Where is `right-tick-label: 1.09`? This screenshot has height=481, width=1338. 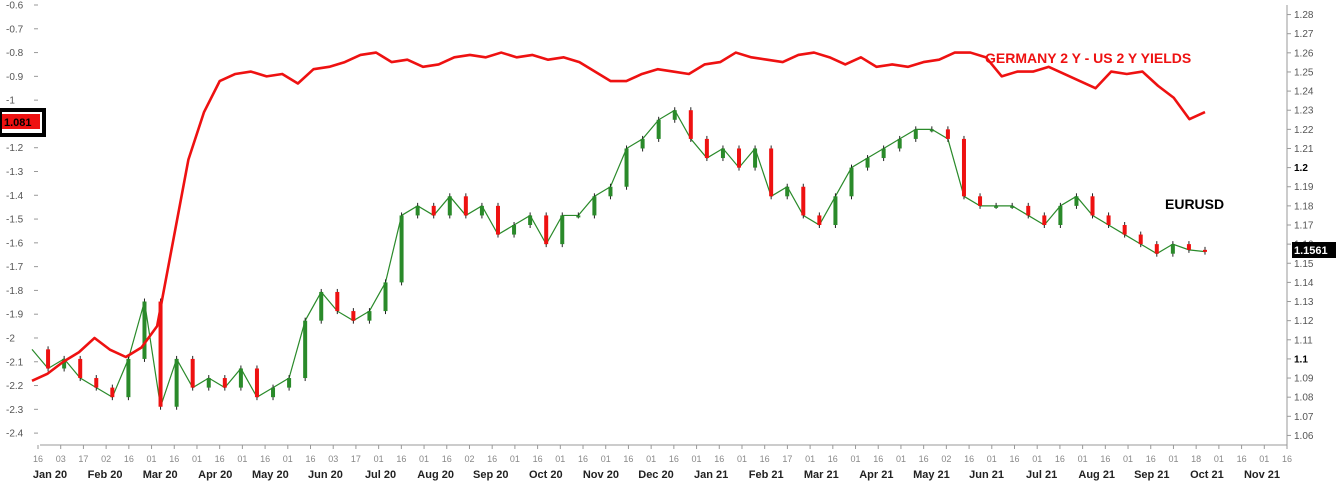
right-tick-label: 1.09 is located at coordinates (1304, 379).